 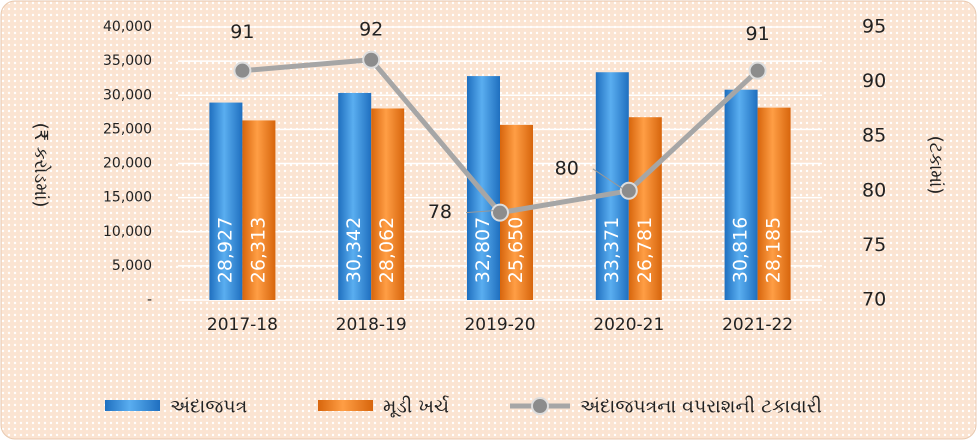 What do you see at coordinates (416, 407) in the screenshot?
I see `legend-label: મૂડી ખર્ચ` at bounding box center [416, 407].